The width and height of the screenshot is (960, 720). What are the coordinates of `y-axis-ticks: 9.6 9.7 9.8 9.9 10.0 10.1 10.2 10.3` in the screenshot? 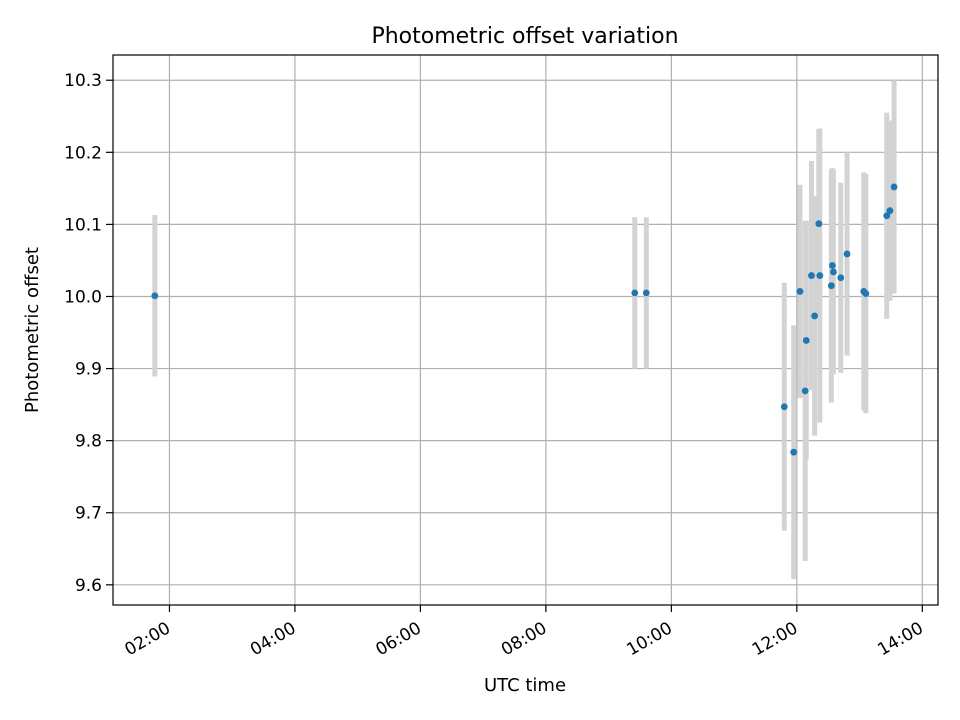 It's located at (88, 333).